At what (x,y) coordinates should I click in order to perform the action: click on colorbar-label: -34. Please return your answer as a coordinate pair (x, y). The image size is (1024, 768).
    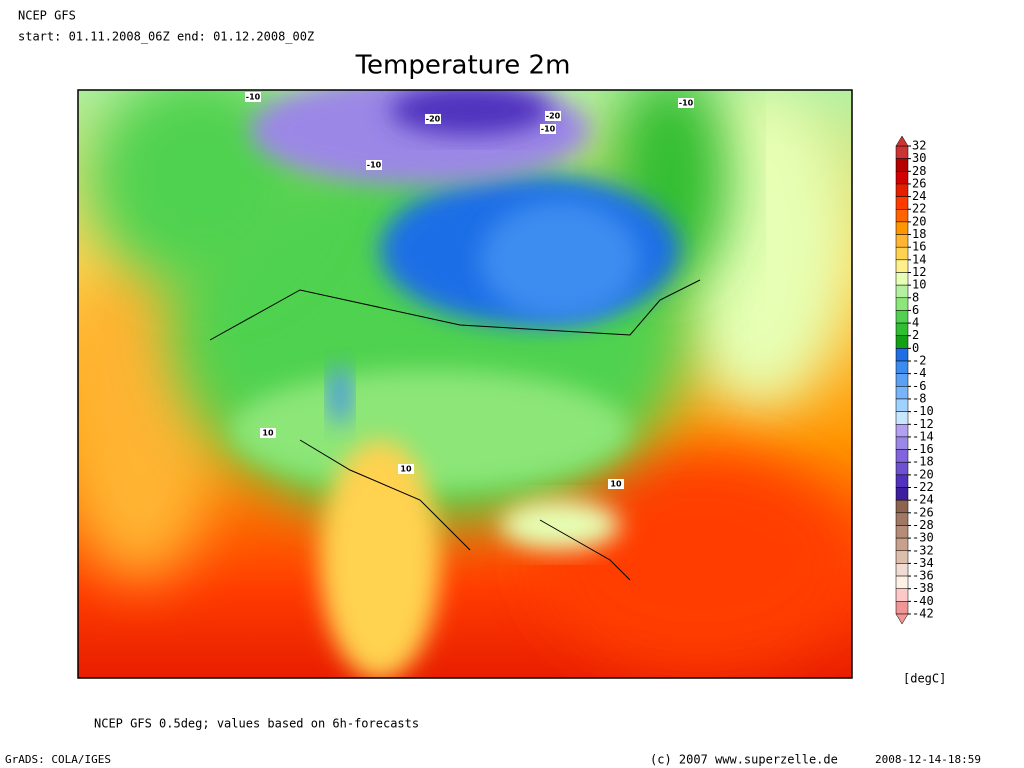
    Looking at the image, I should click on (923, 563).